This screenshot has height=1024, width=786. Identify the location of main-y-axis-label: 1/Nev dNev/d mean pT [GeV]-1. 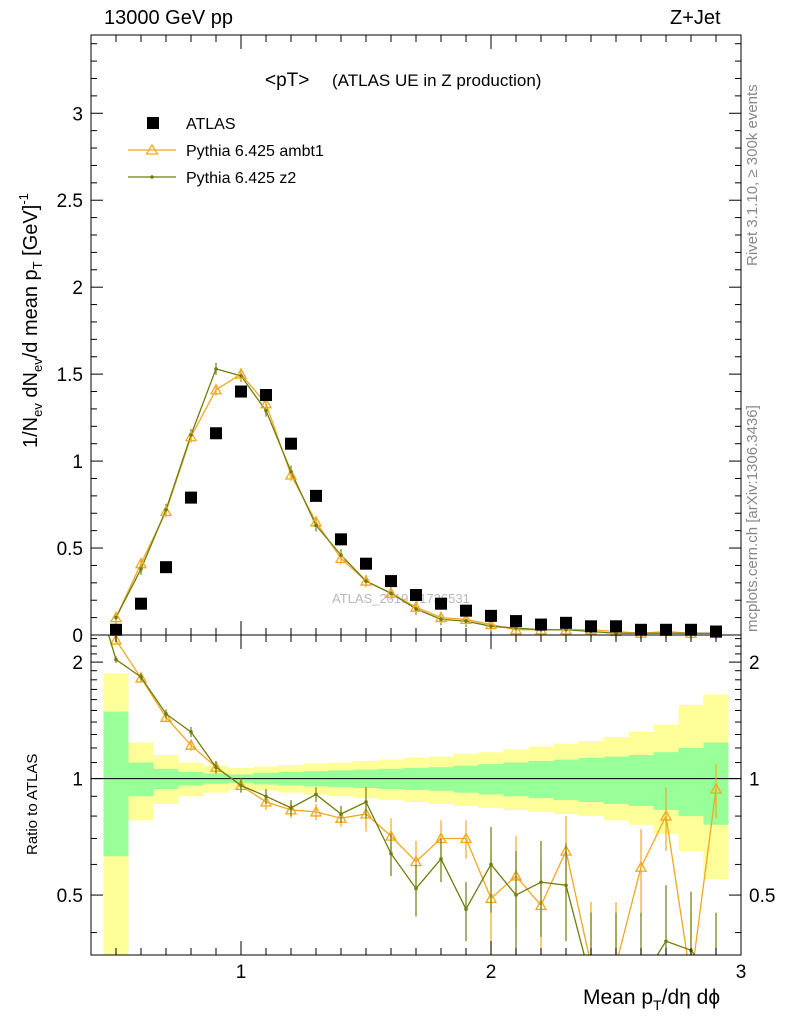
(30, 320).